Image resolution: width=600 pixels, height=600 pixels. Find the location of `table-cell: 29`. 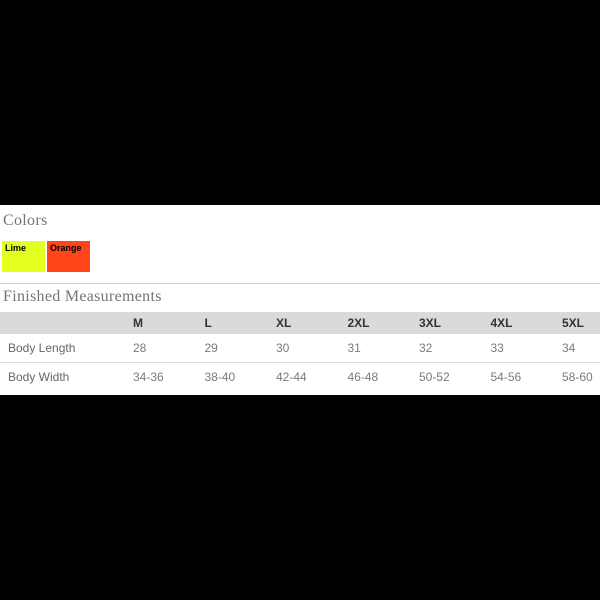

table-cell: 29 is located at coordinates (211, 348).